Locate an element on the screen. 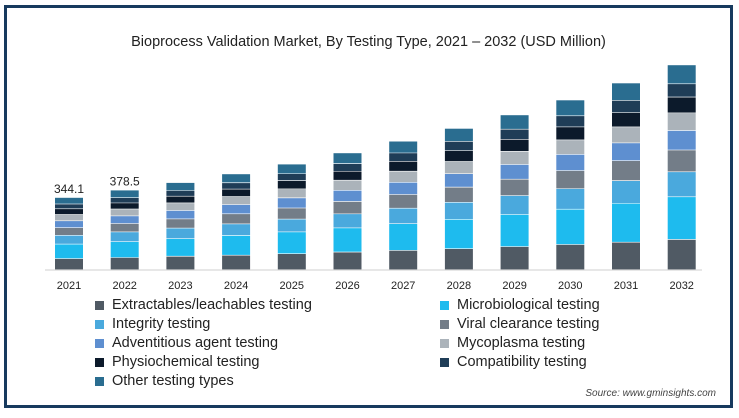 This screenshot has height=418, width=739. legend-item: Adventitious agent testing is located at coordinates (186, 343).